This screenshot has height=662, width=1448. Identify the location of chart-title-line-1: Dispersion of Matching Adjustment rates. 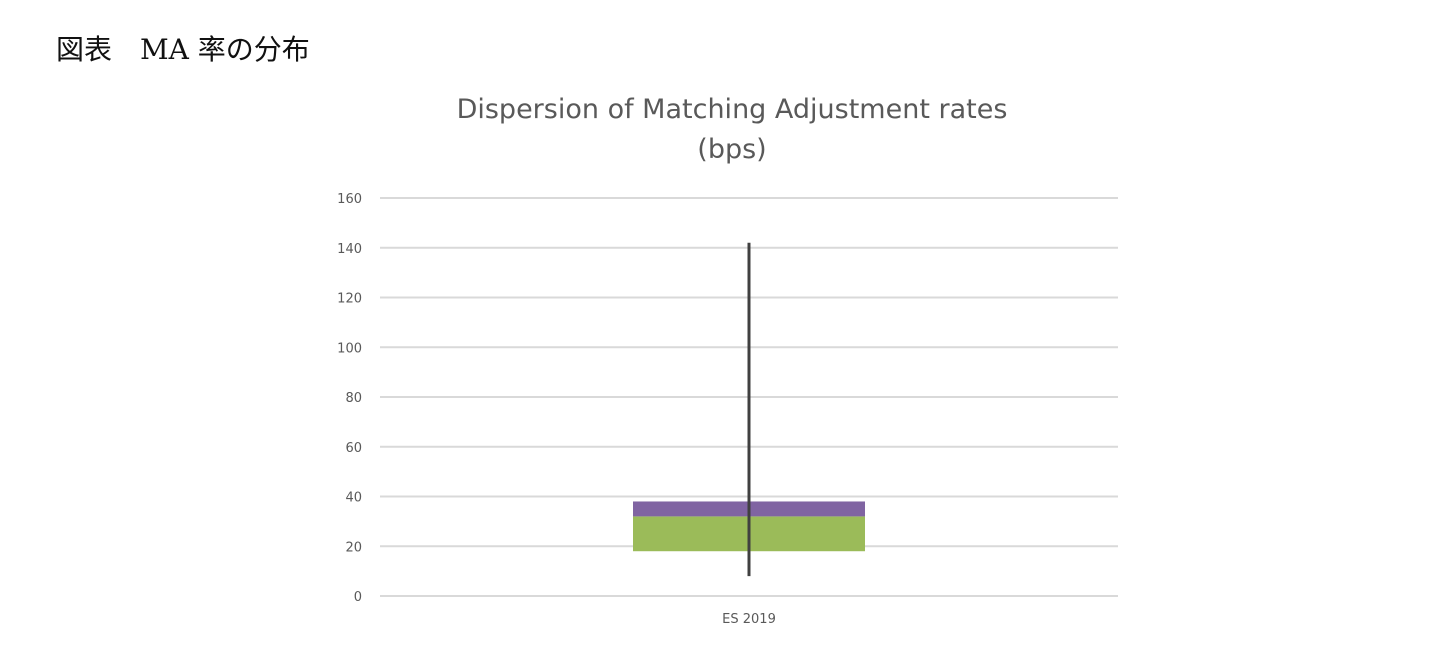
(732, 109).